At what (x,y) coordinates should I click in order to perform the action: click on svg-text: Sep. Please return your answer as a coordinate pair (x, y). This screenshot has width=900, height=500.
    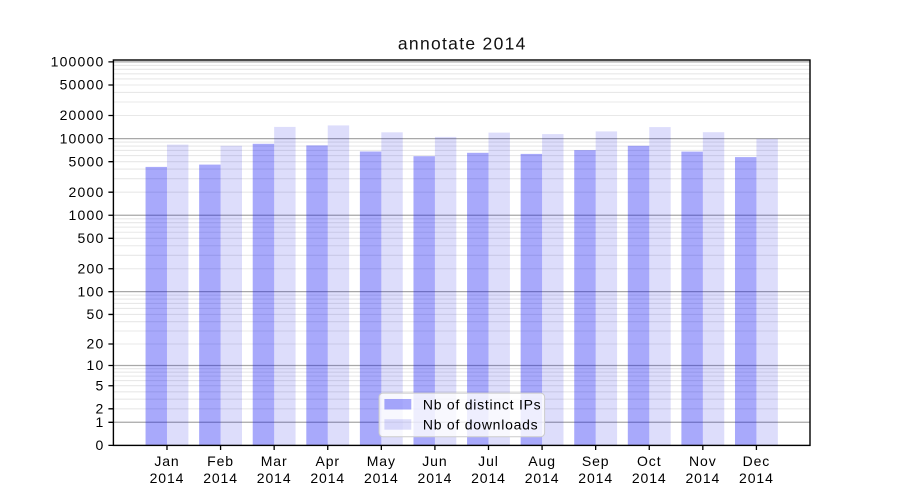
    Looking at the image, I should click on (596, 461).